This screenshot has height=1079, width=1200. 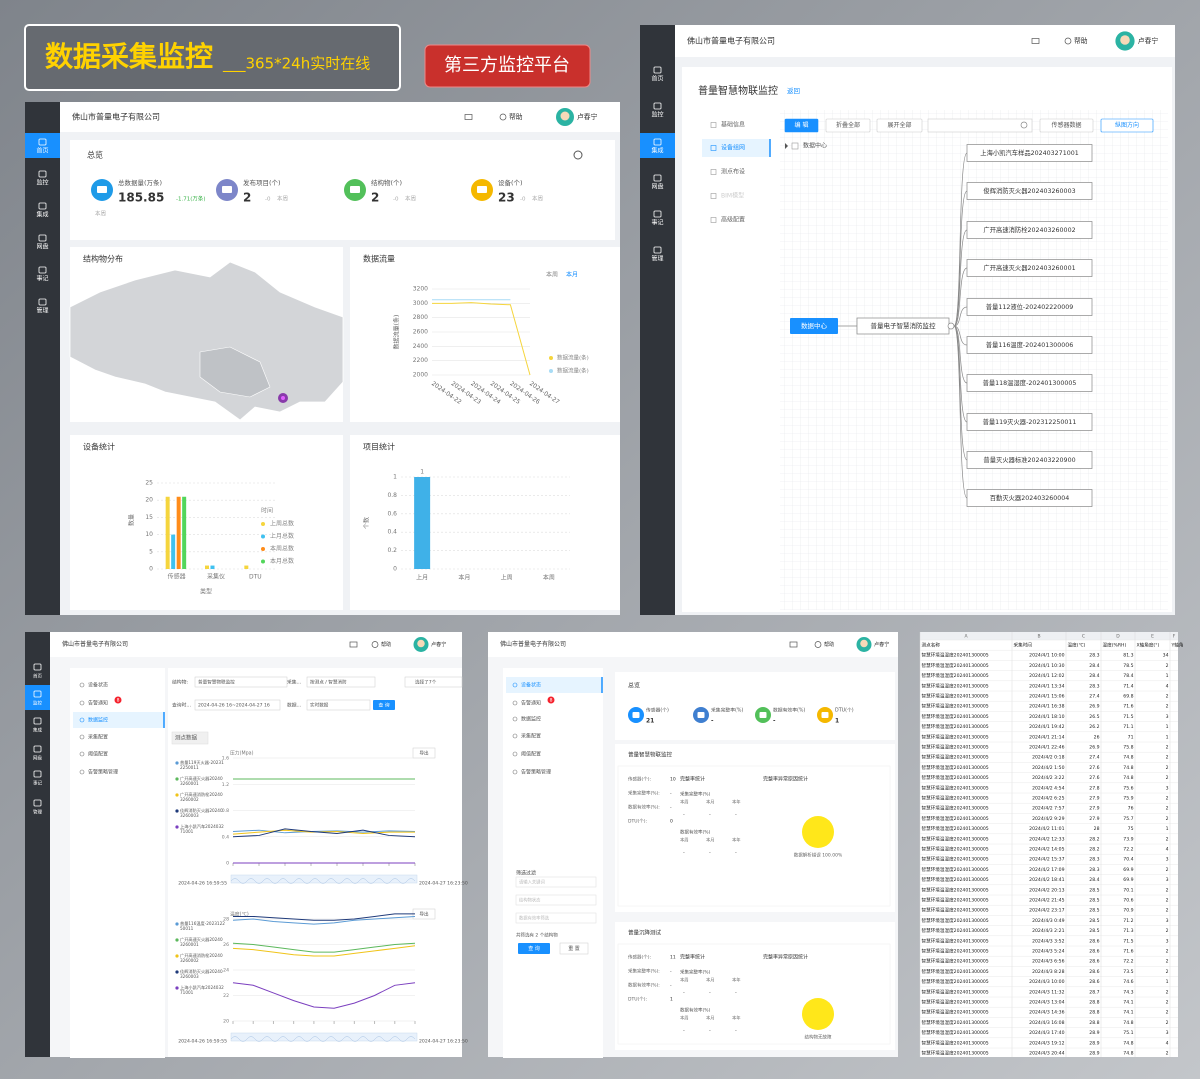 I want to click on filter-value: 选择了7个, so click(x=426, y=682).